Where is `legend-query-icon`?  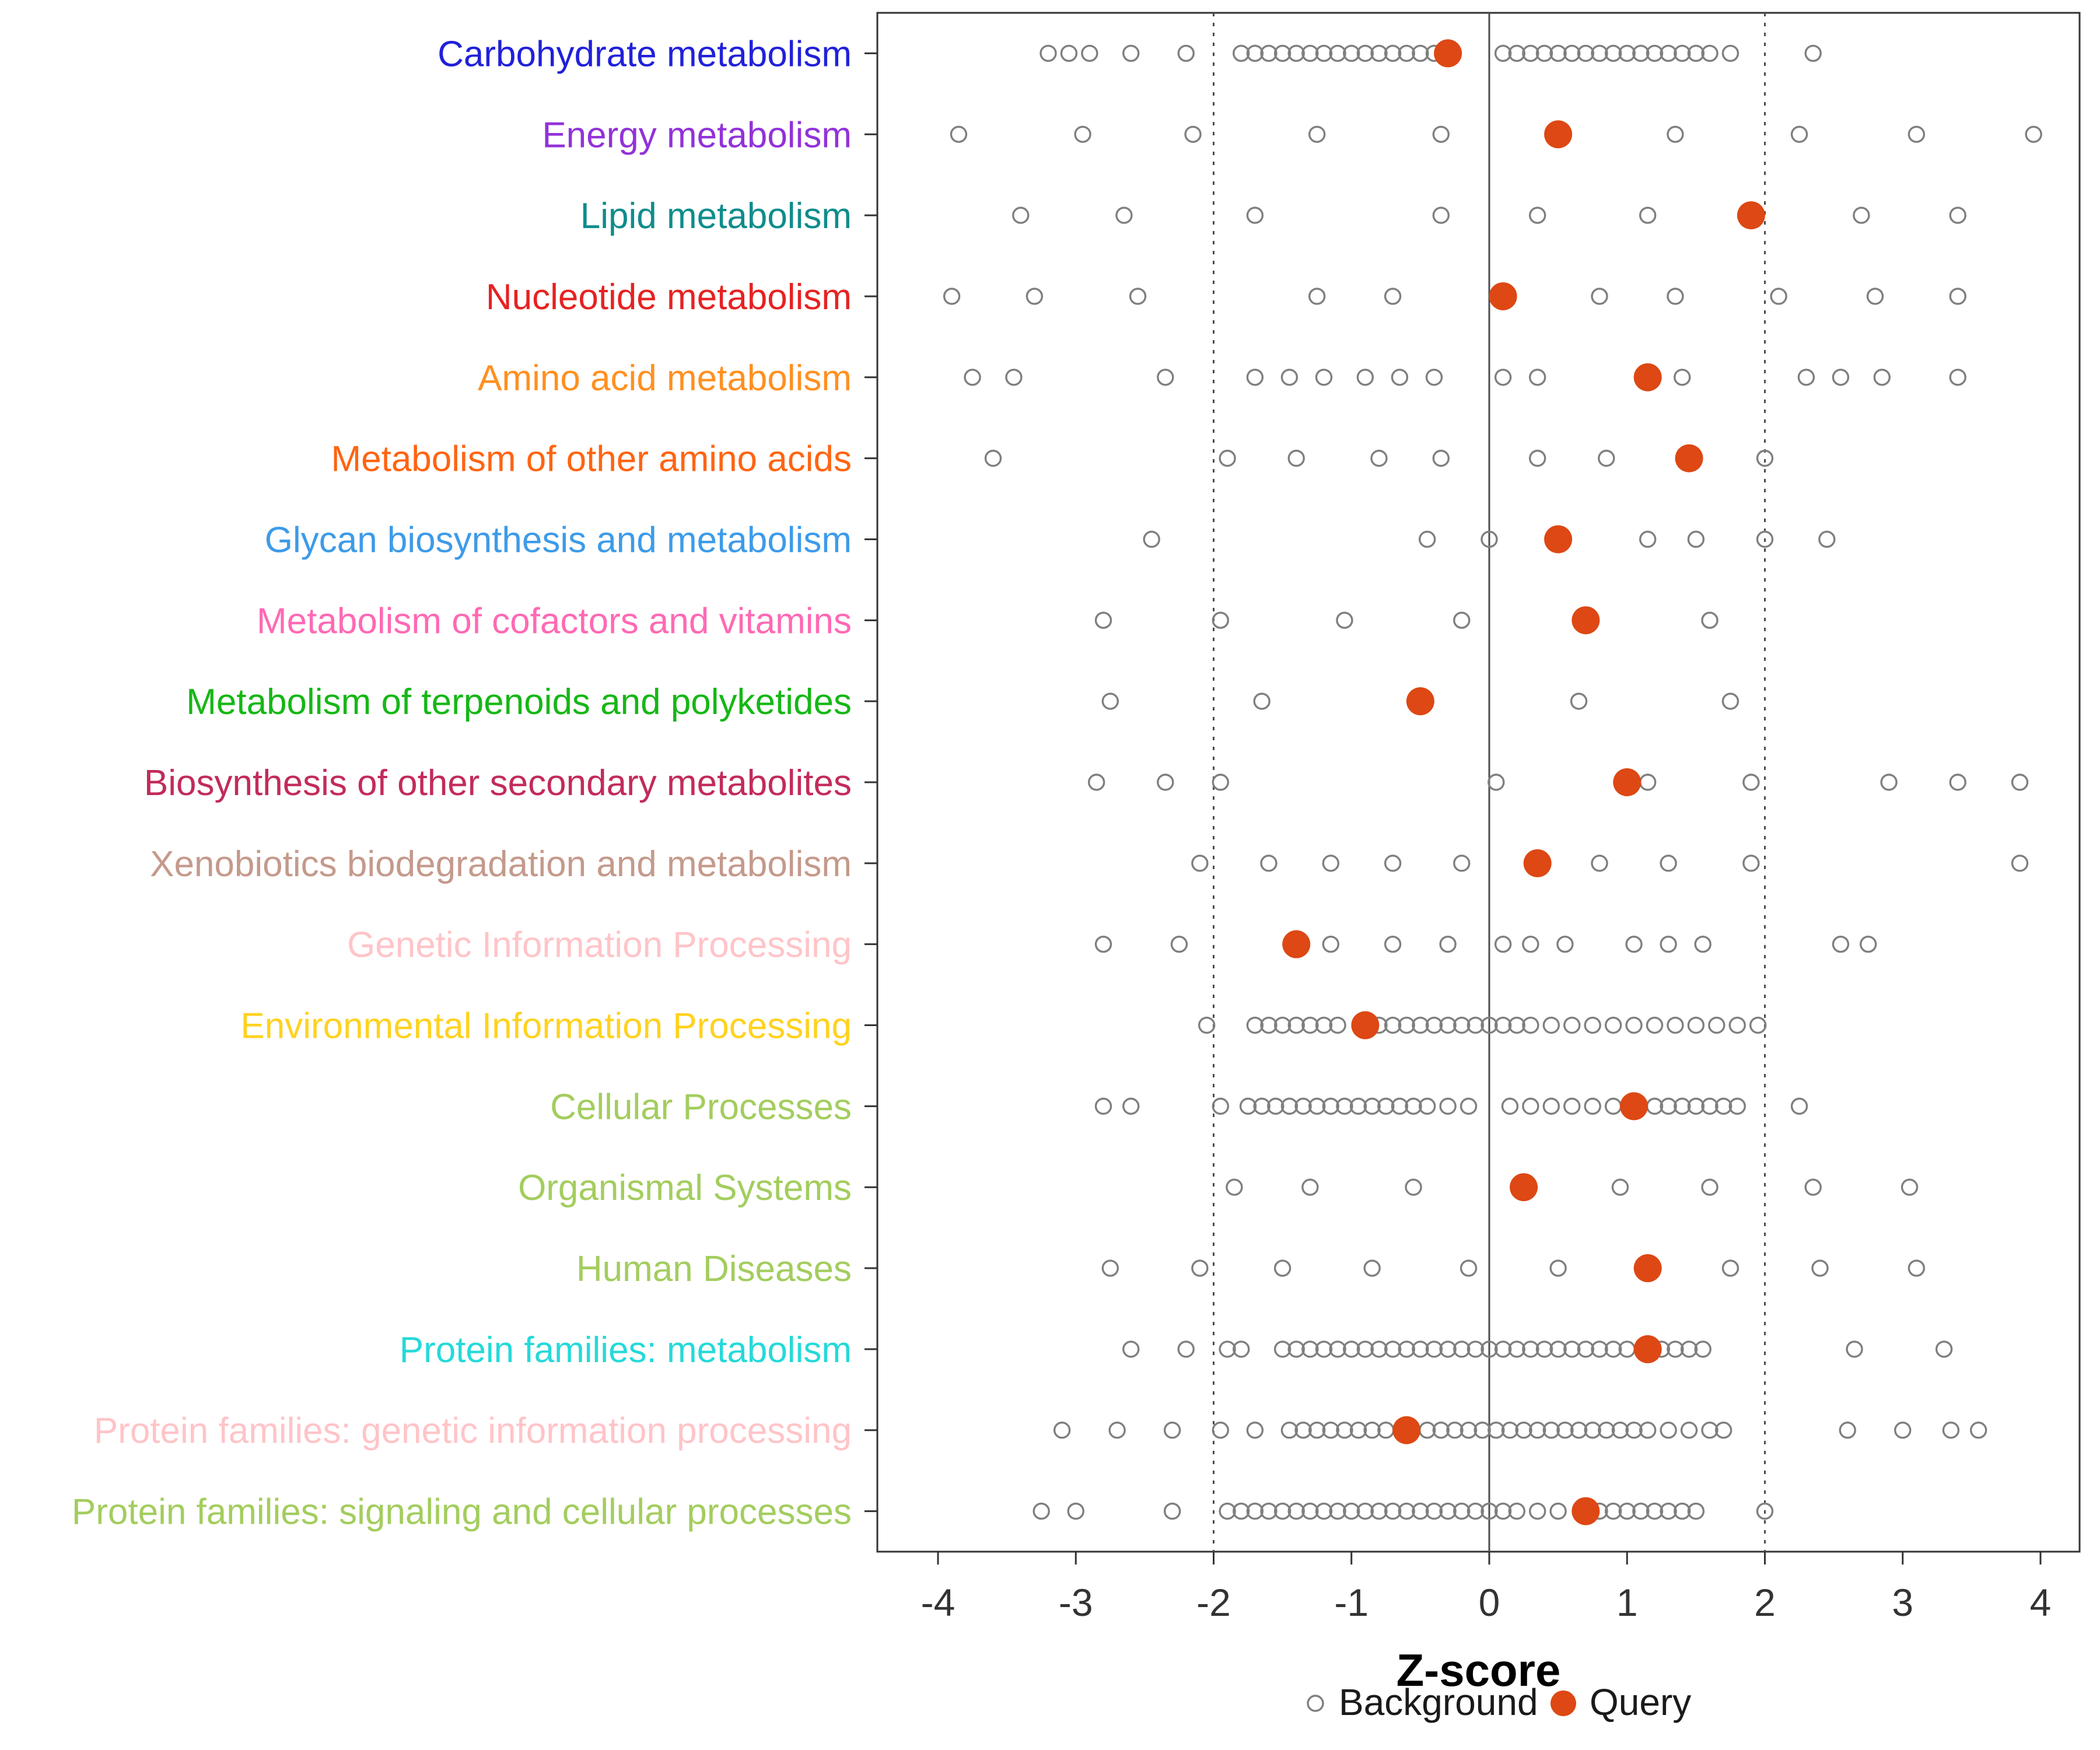 legend-query-icon is located at coordinates (1563, 1703).